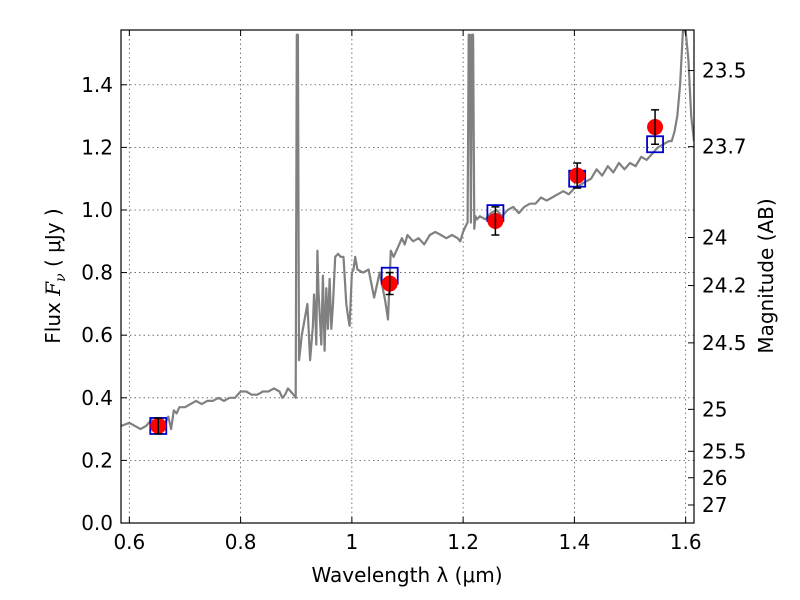 The image size is (800, 600). I want to click on y-tick-label: 1.0, so click(97, 210).